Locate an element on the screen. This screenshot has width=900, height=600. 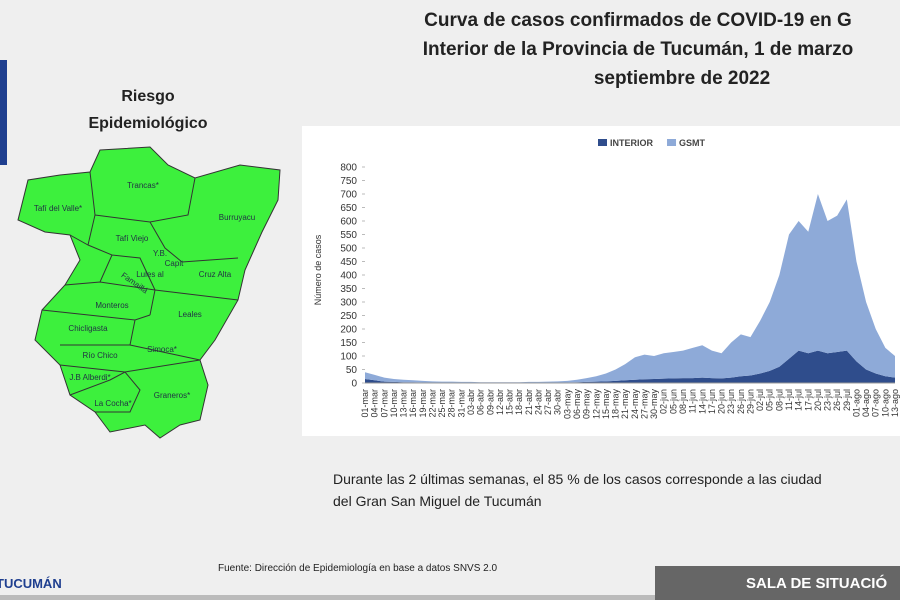
y-tick-label: 500 is located at coordinates (348, 249).